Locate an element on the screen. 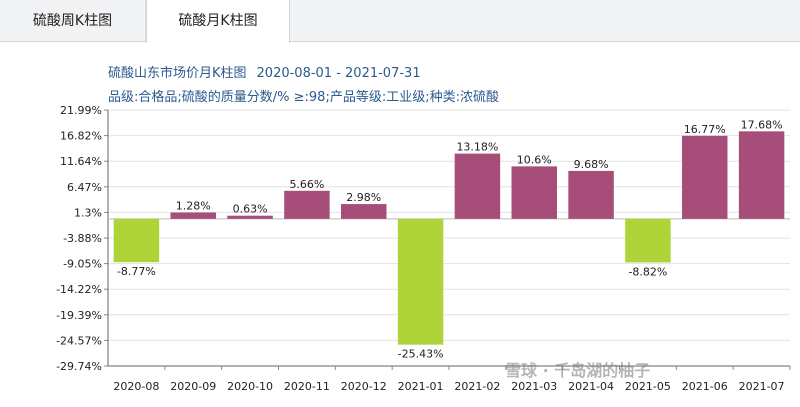  chart-title: 硫酸山东市场价月K柱图 2020-08-01 - 2021-07-31 is located at coordinates (264, 71).